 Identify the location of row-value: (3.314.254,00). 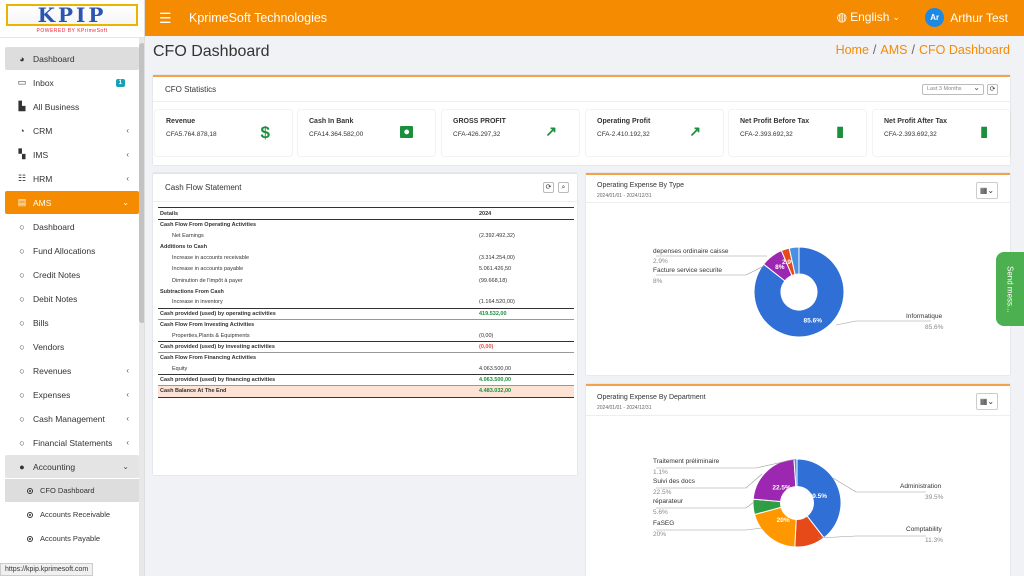
(497, 258).